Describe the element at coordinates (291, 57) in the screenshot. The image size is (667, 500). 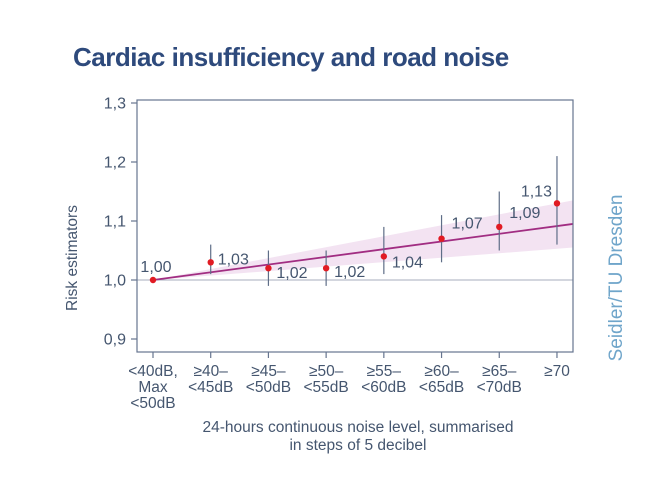
I see `chart-title: Cardiac insufficiency and road noise` at that location.